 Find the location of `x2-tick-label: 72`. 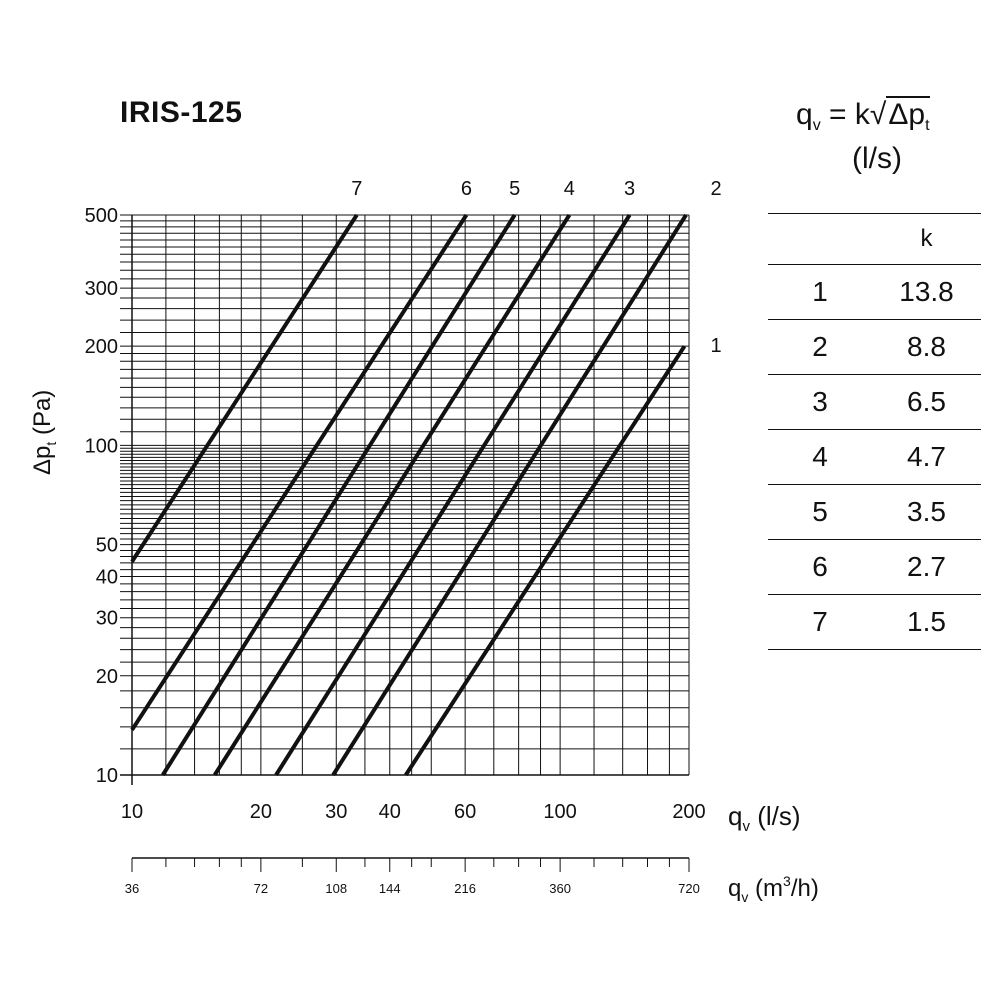

x2-tick-label: 72 is located at coordinates (261, 888).